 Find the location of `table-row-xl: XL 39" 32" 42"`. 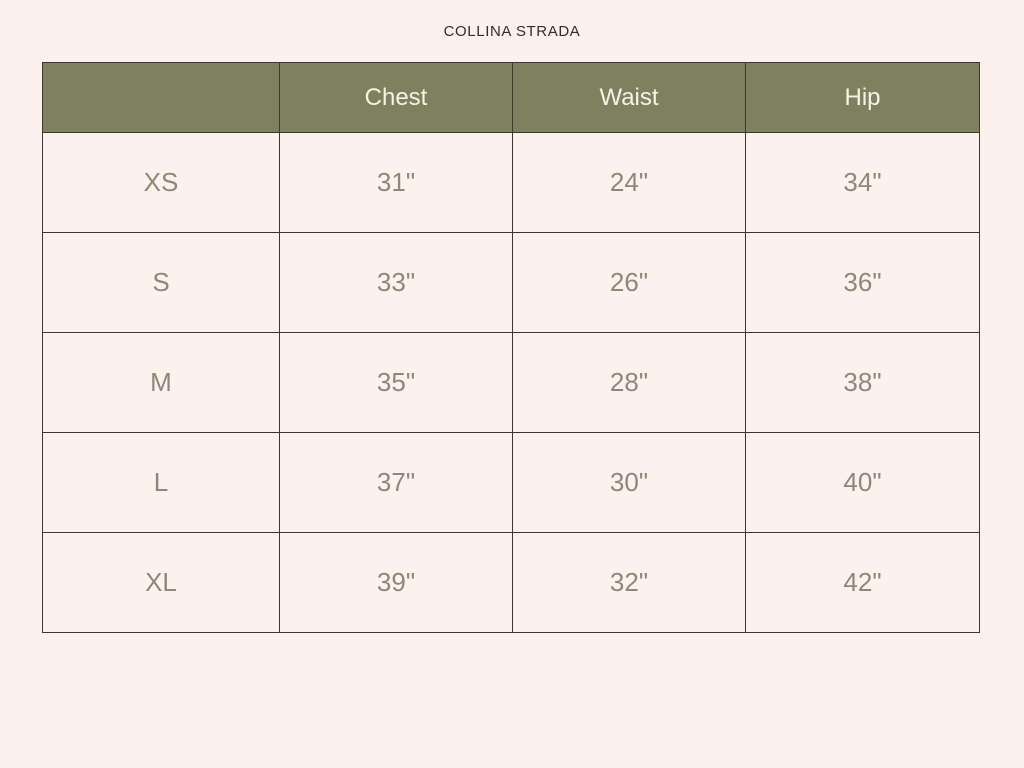

table-row-xl: XL 39" 32" 42" is located at coordinates (511, 582).